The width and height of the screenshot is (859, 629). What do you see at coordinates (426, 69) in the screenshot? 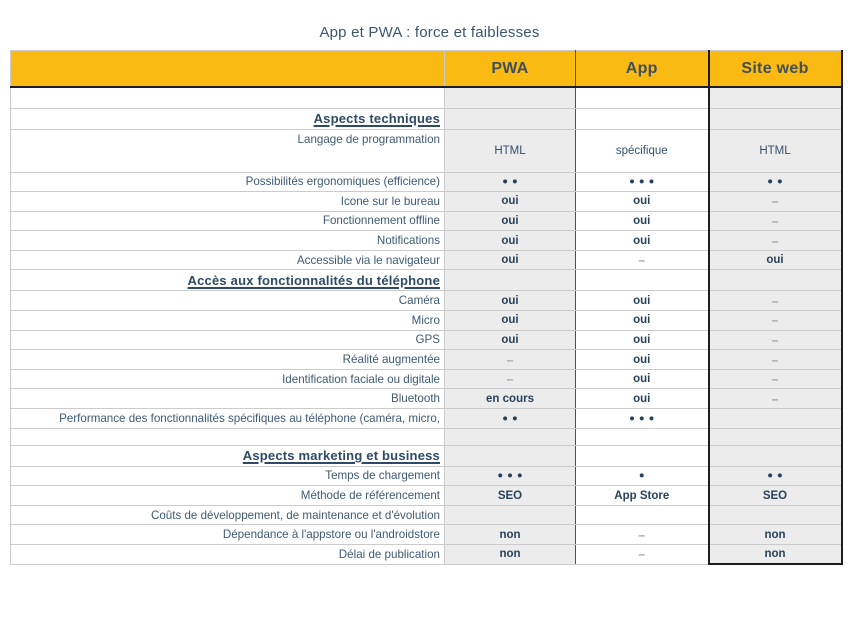
I see `header-row: PWA App Site web` at bounding box center [426, 69].